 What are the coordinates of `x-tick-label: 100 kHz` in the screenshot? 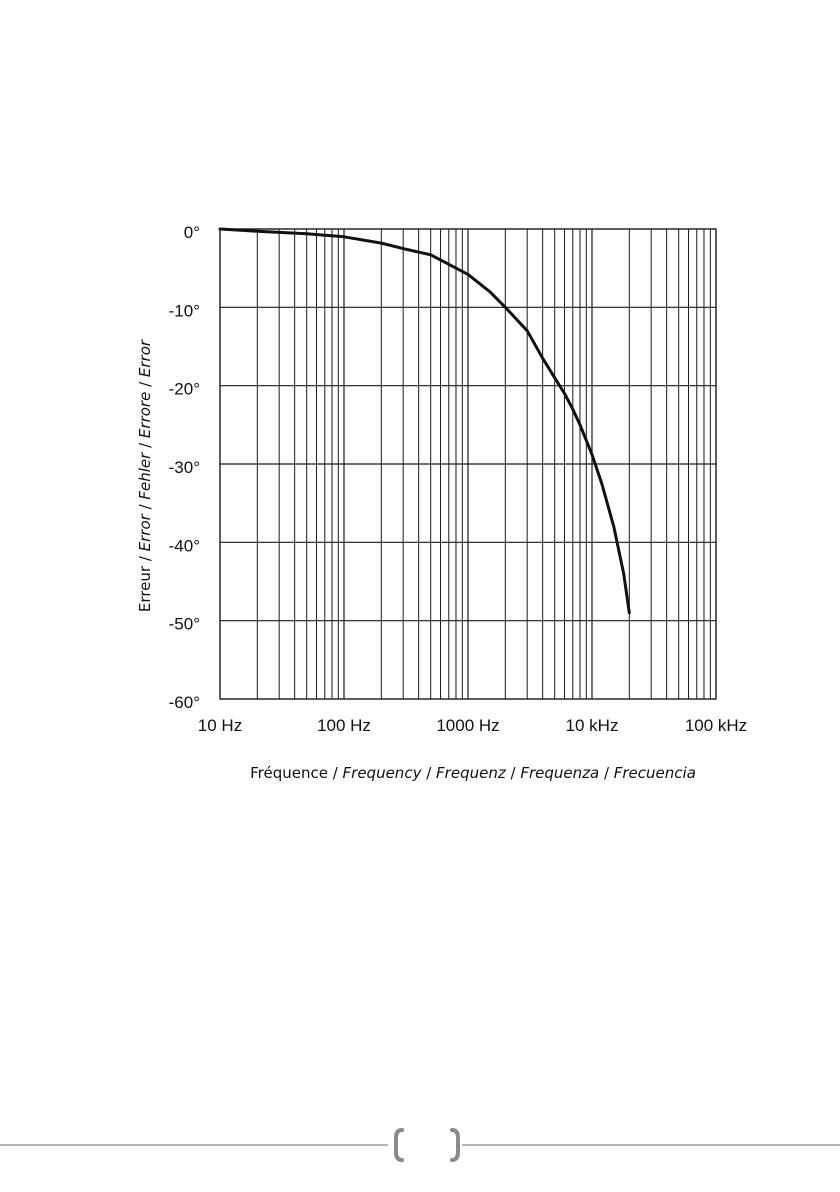 It's located at (716, 725).